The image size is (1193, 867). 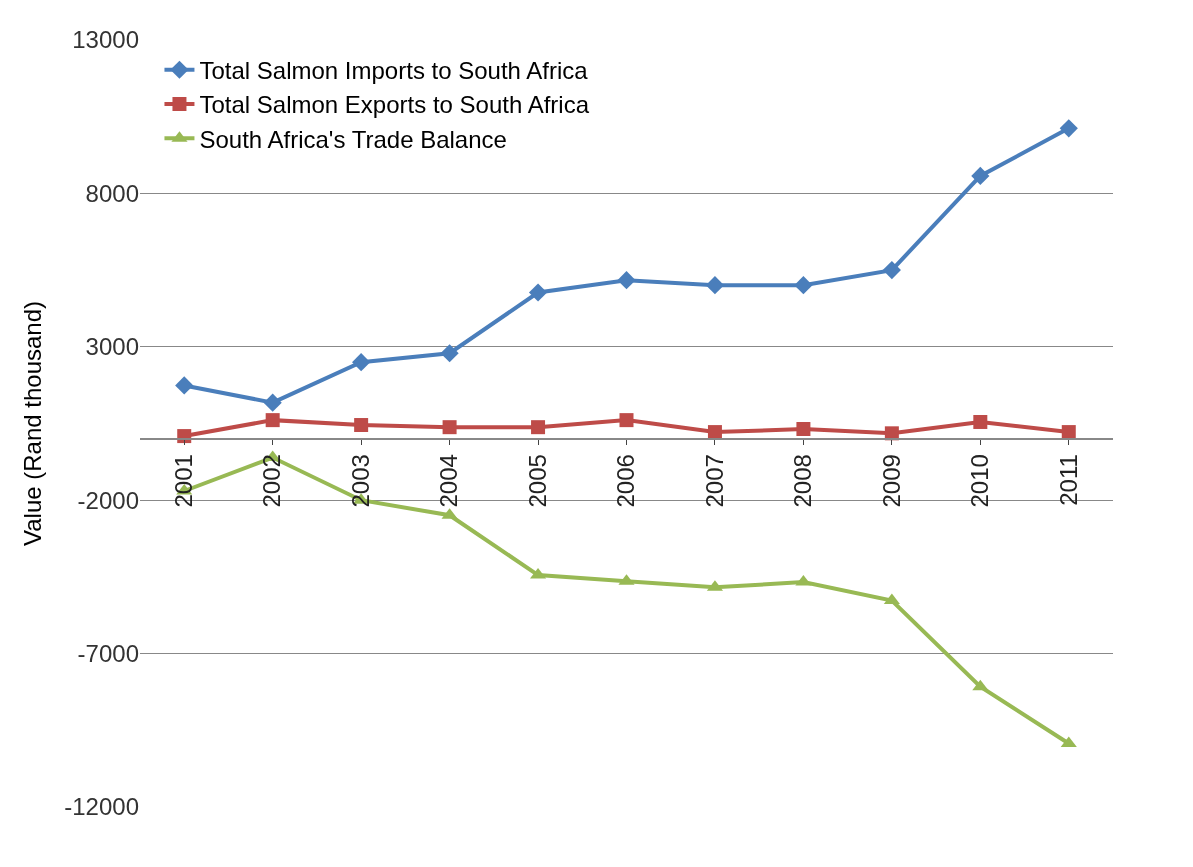 I want to click on y-tick-label: 13000, so click(x=105, y=40).